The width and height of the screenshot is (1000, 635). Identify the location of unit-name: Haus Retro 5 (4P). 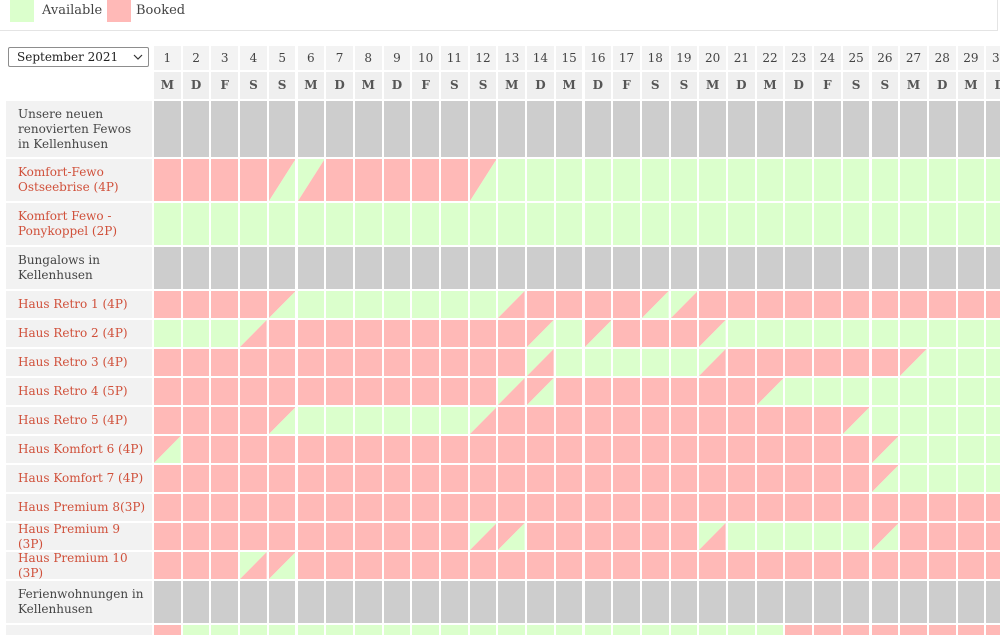
(79, 420).